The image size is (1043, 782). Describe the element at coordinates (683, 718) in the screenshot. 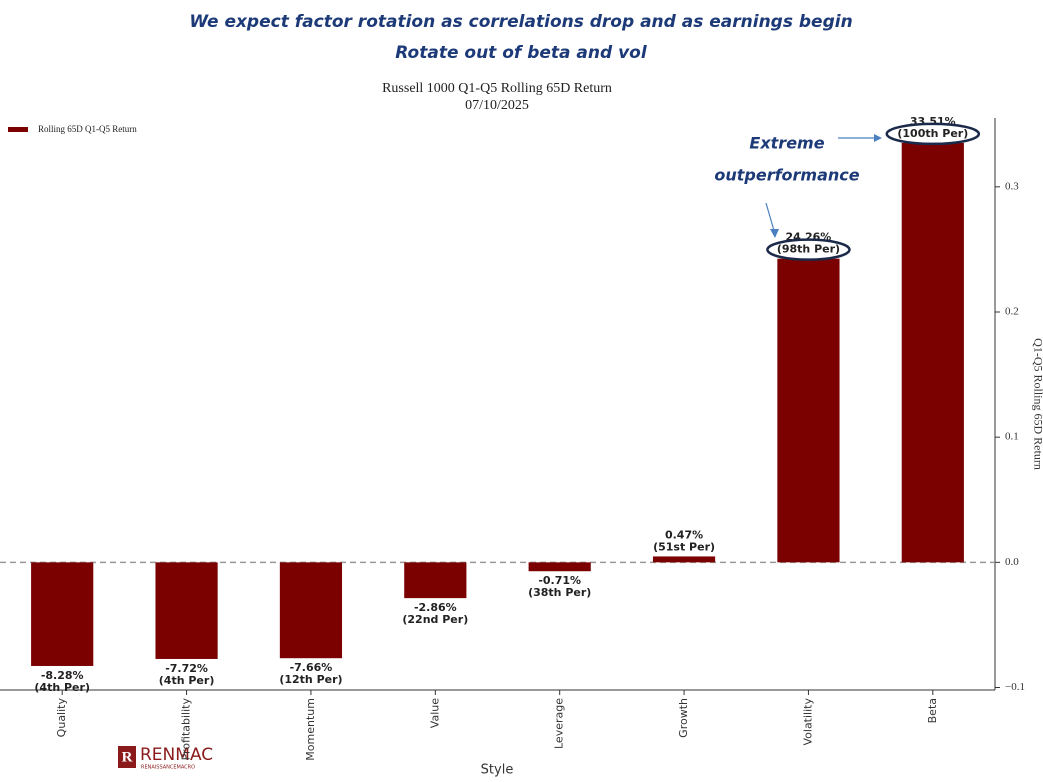

I see `x-tick-label: Growth` at that location.